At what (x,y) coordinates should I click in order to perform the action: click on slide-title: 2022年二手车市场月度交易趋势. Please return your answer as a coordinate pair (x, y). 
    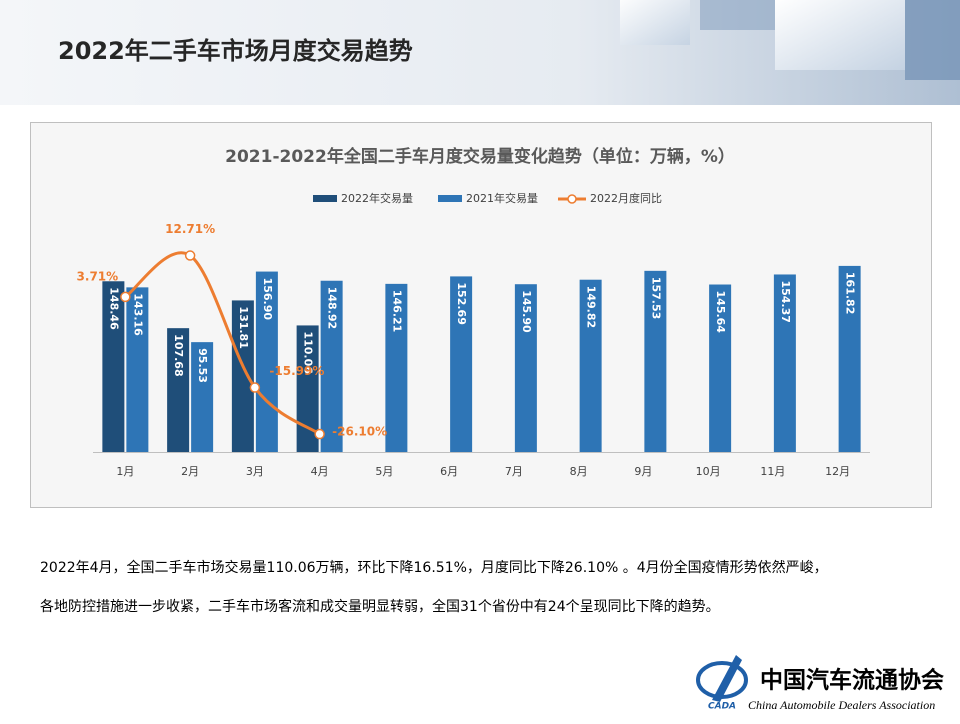
    Looking at the image, I should click on (235, 51).